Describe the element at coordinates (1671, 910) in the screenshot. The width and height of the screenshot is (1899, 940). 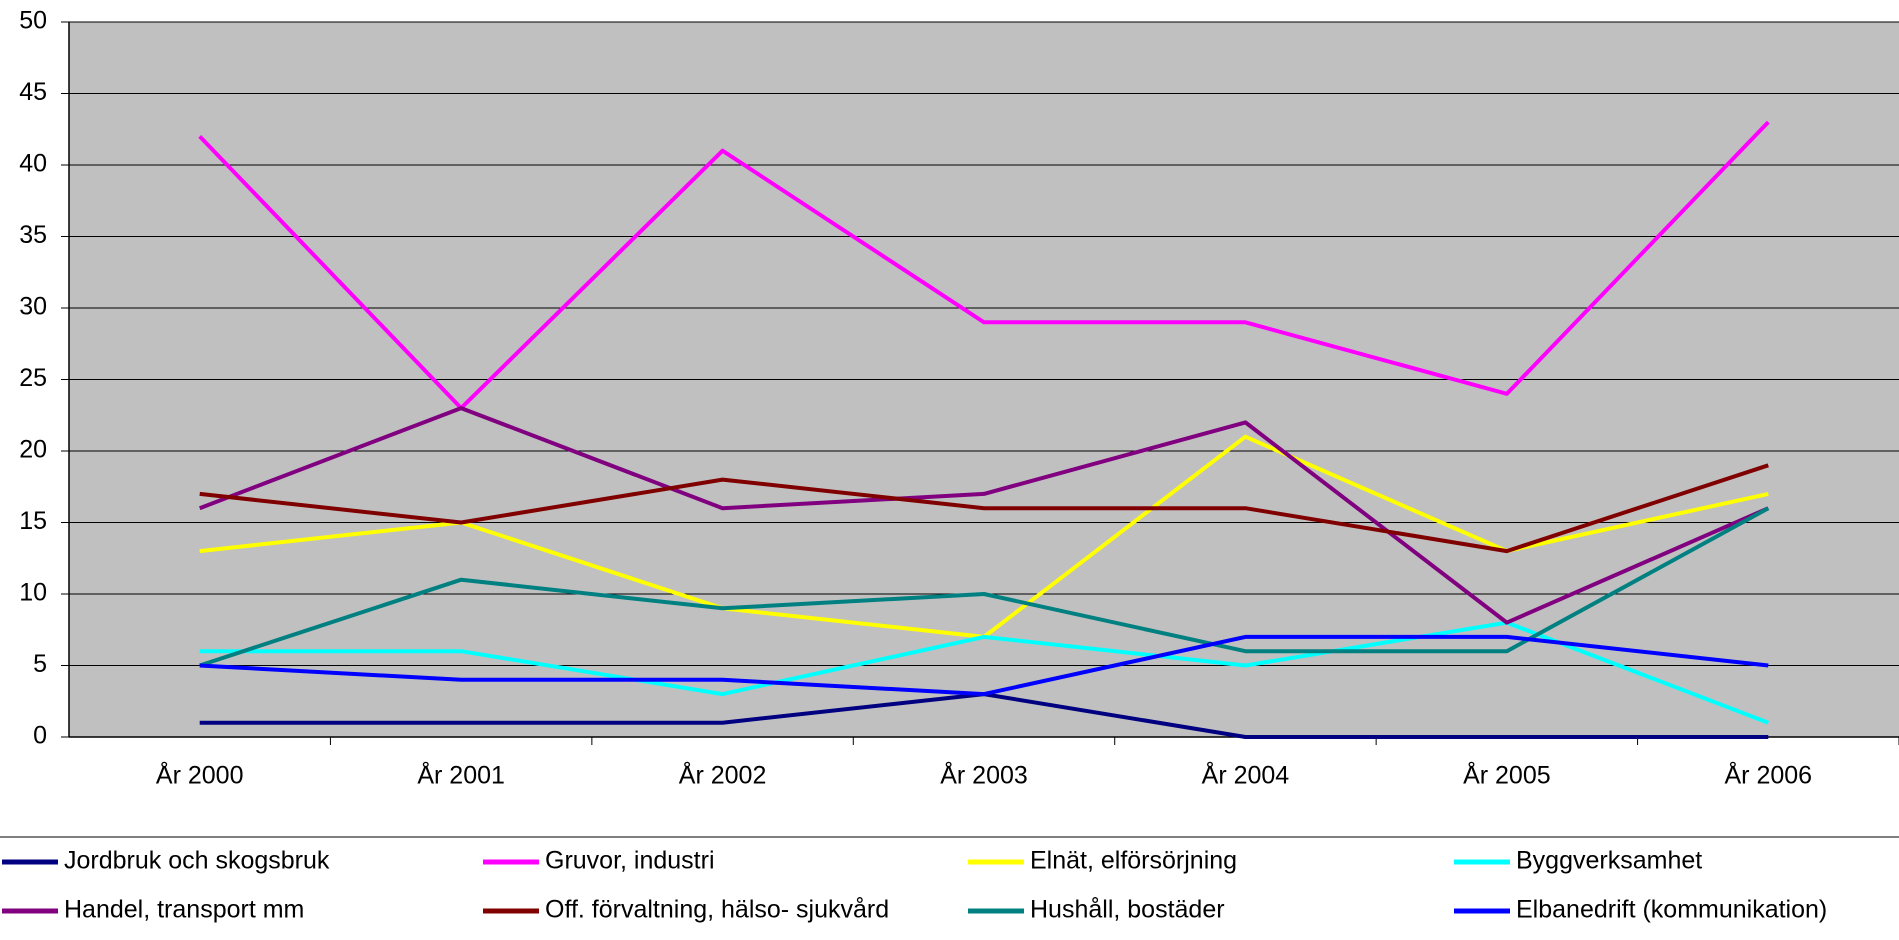
I see `legend-label: Elbanedrift (kommunikation)` at that location.